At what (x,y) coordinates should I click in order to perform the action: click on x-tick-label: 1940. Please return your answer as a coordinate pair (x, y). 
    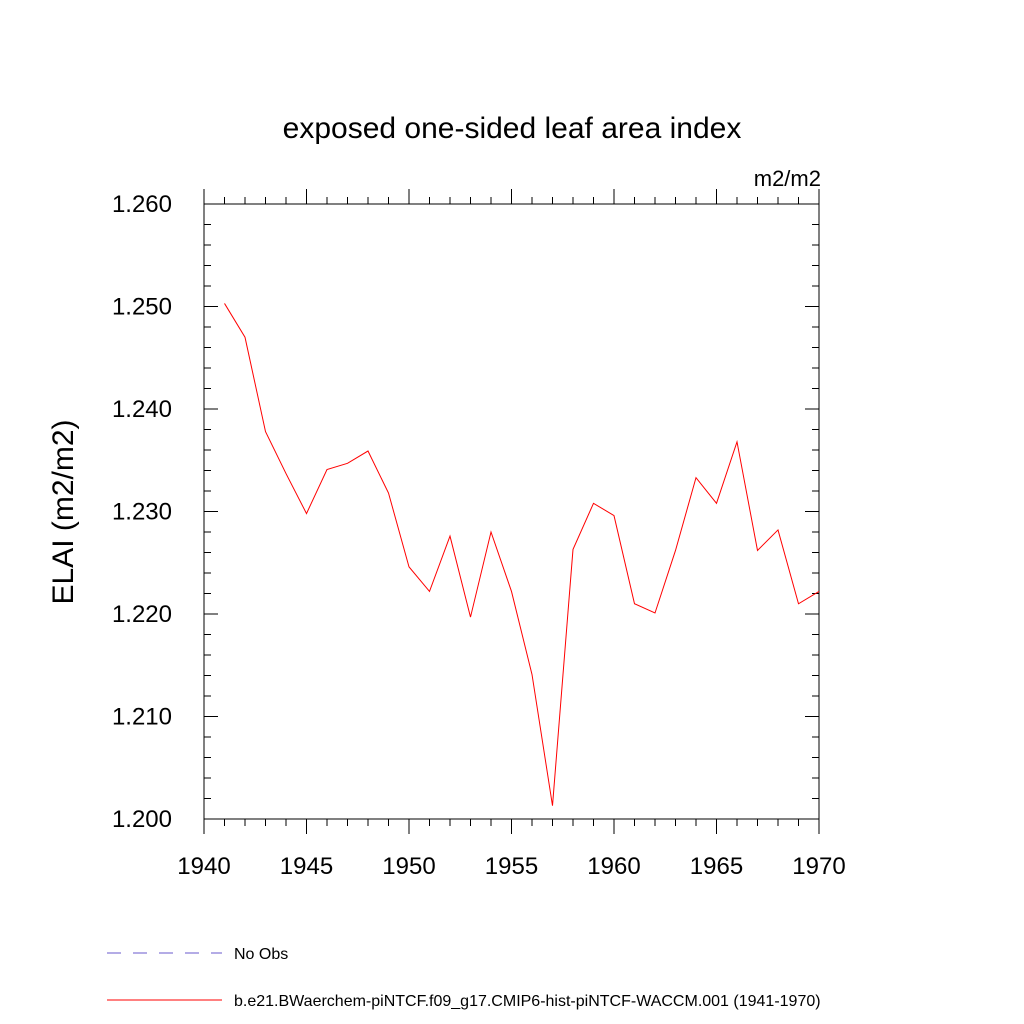
    Looking at the image, I should click on (203, 866).